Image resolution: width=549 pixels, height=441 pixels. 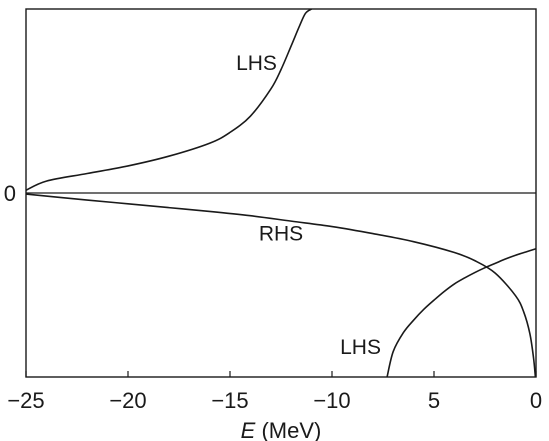 What do you see at coordinates (256, 63) in the screenshot?
I see `curve-label-lhs-1: LHS` at bounding box center [256, 63].